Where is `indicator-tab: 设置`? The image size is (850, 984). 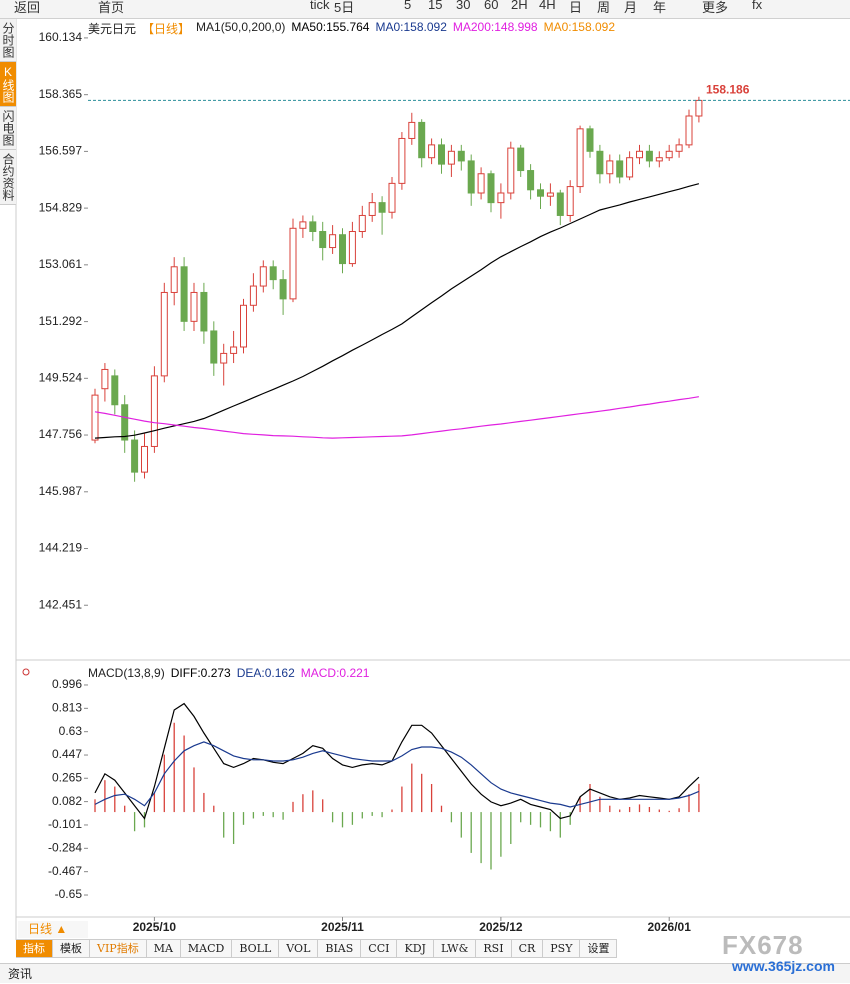 indicator-tab: 设置 is located at coordinates (599, 948).